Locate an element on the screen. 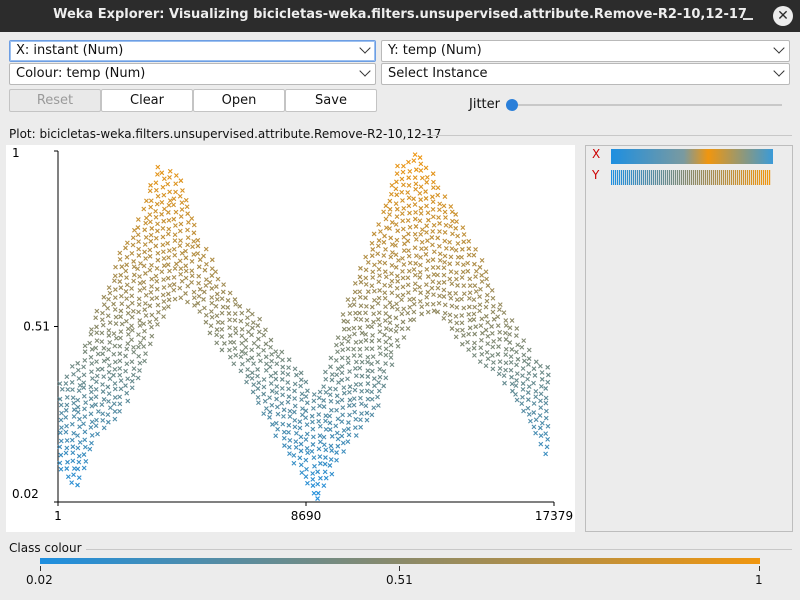  minimize-icon is located at coordinates (748, 16).